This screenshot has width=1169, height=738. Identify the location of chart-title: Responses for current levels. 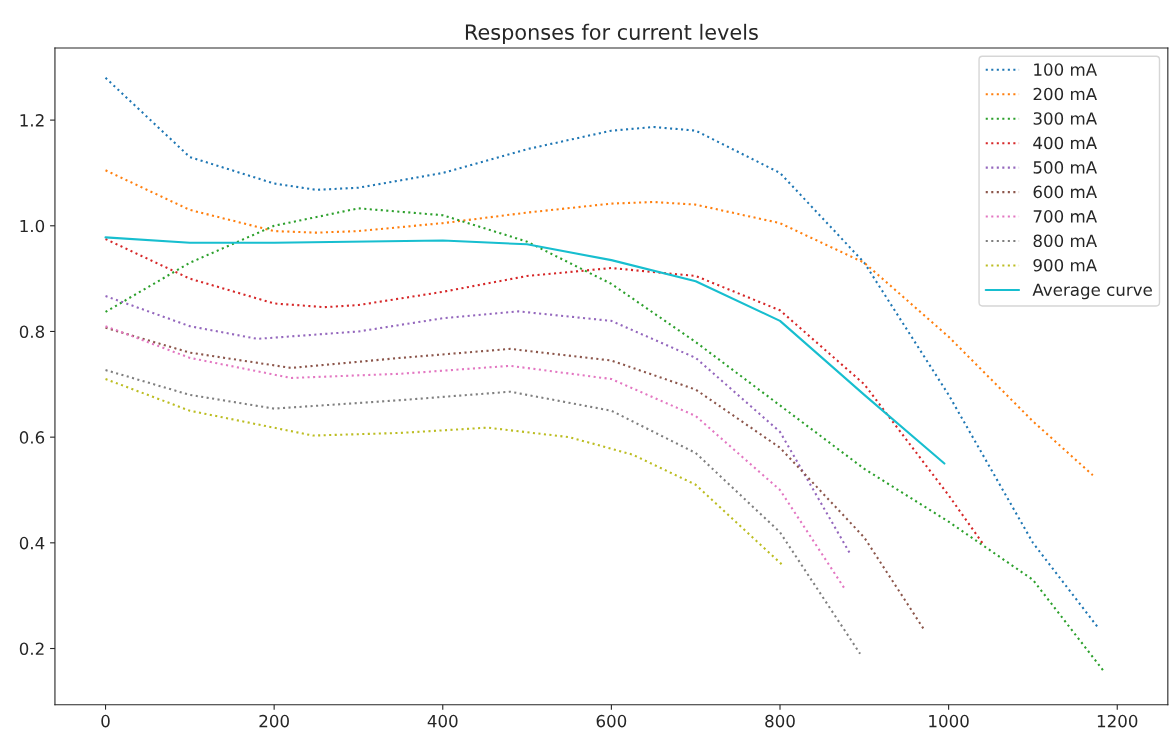
(611, 33).